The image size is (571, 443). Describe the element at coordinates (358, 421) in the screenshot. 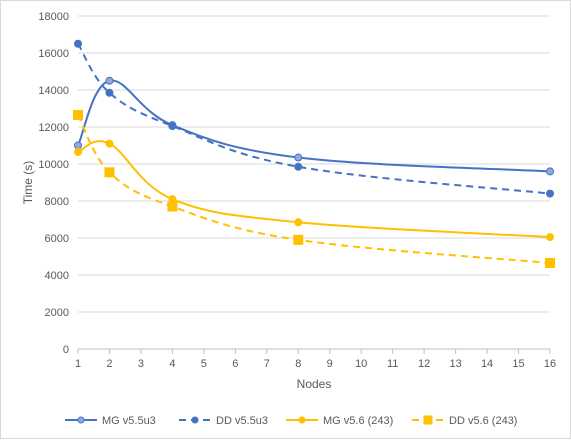

I see `legend-label: MG v5.6 (243)` at that location.